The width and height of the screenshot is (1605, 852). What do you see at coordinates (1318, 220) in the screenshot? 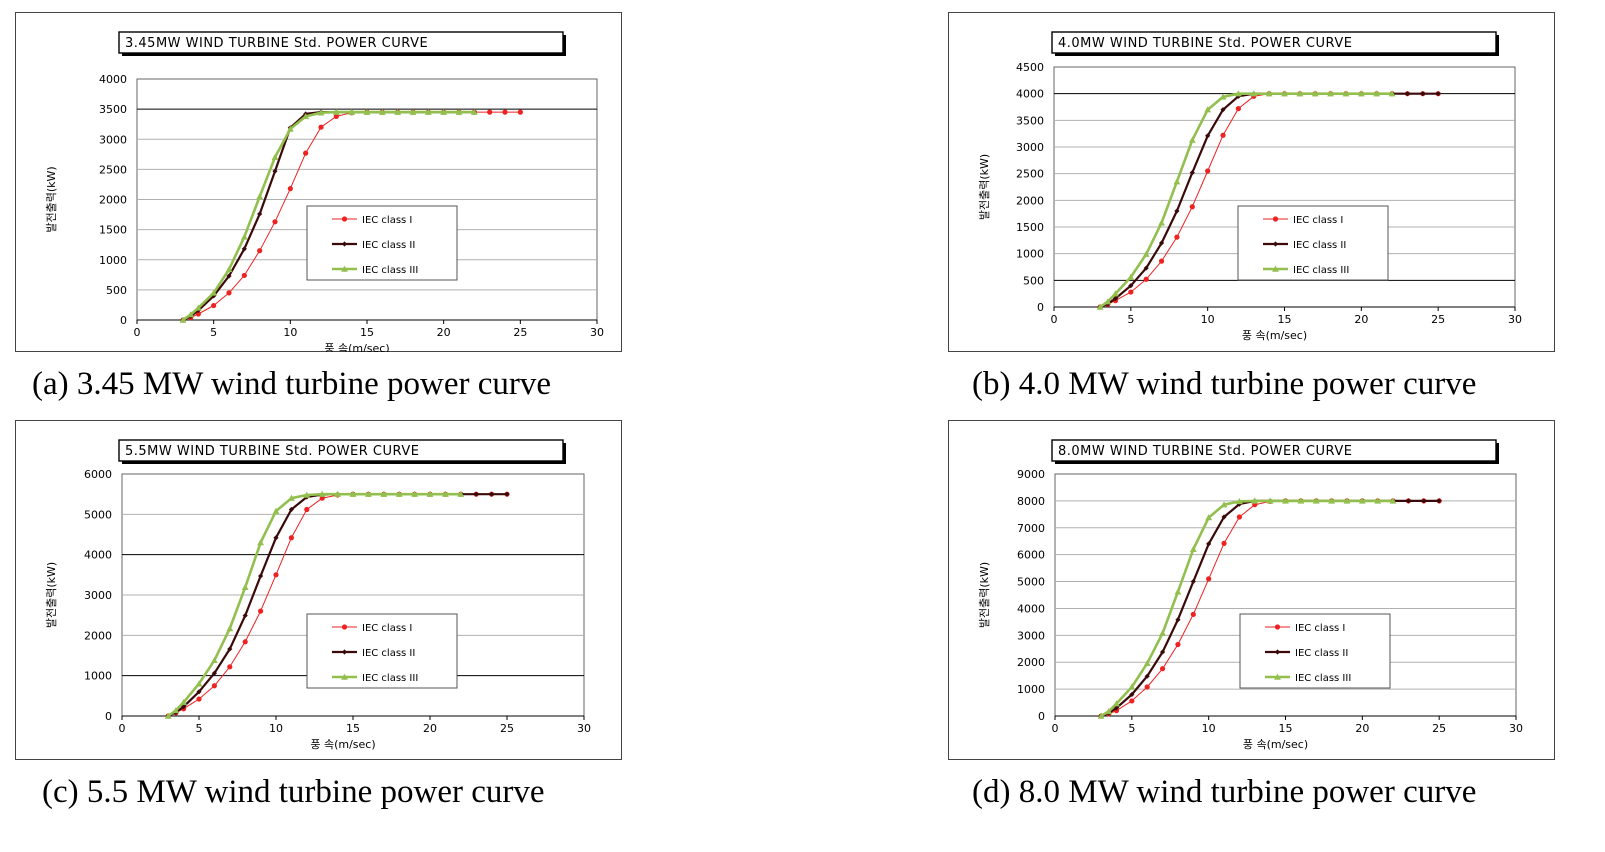
I see `legend-label: IEC class I` at bounding box center [1318, 220].